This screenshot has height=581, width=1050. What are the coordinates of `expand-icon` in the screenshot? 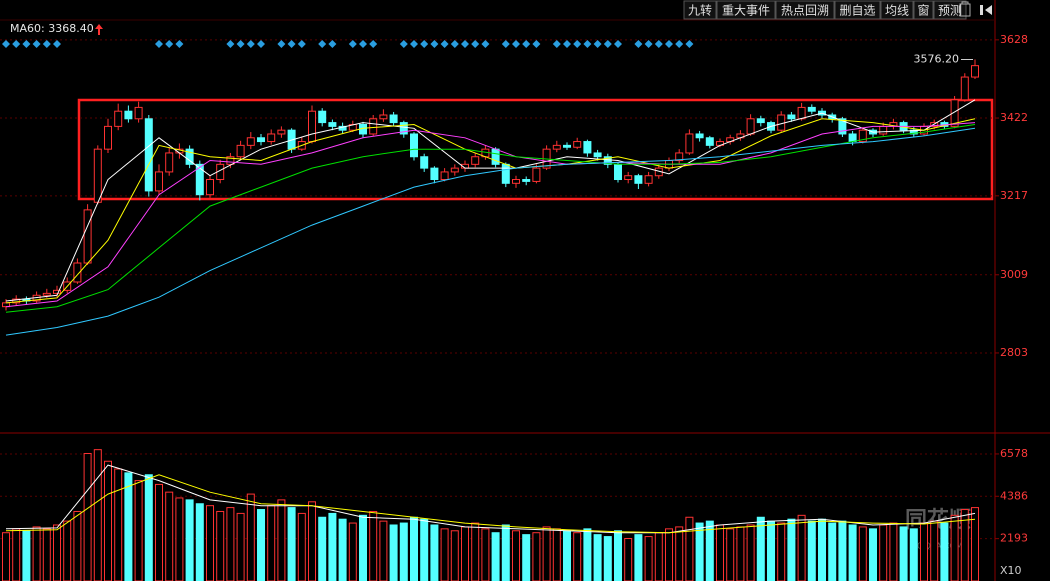 It's located at (986, 10).